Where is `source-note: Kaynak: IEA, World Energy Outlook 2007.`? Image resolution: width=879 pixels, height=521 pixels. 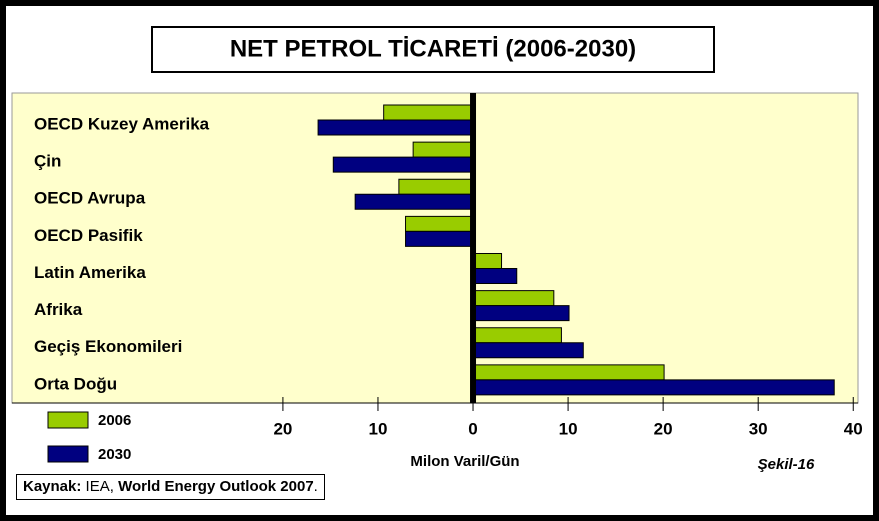
source-note: Kaynak: IEA, World Energy Outlook 2007. is located at coordinates (170, 487).